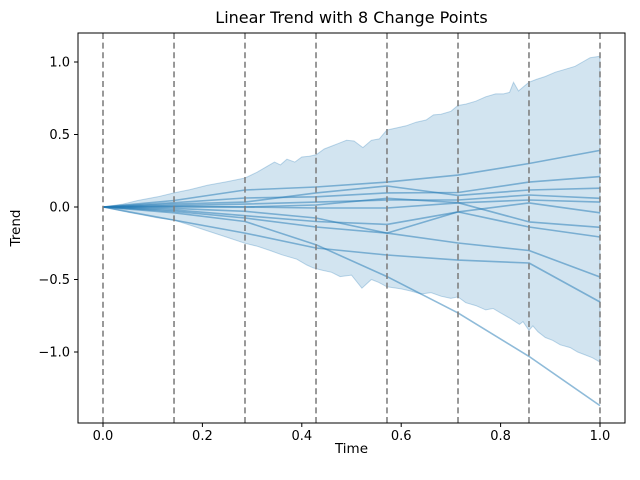 The image size is (640, 480). Describe the element at coordinates (401, 436) in the screenshot. I see `x-tick-label: 0.6` at that location.